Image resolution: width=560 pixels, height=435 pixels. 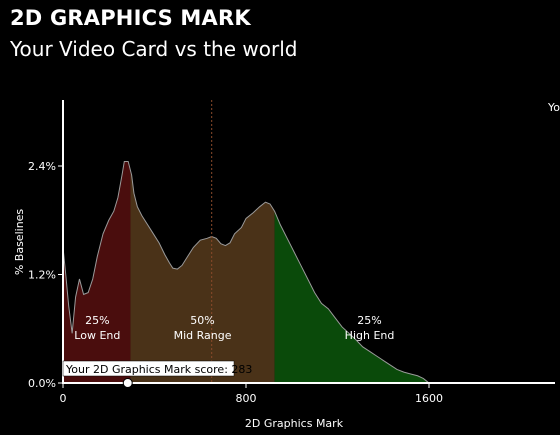 I want to click on segment-name-label: High End, so click(x=370, y=335).